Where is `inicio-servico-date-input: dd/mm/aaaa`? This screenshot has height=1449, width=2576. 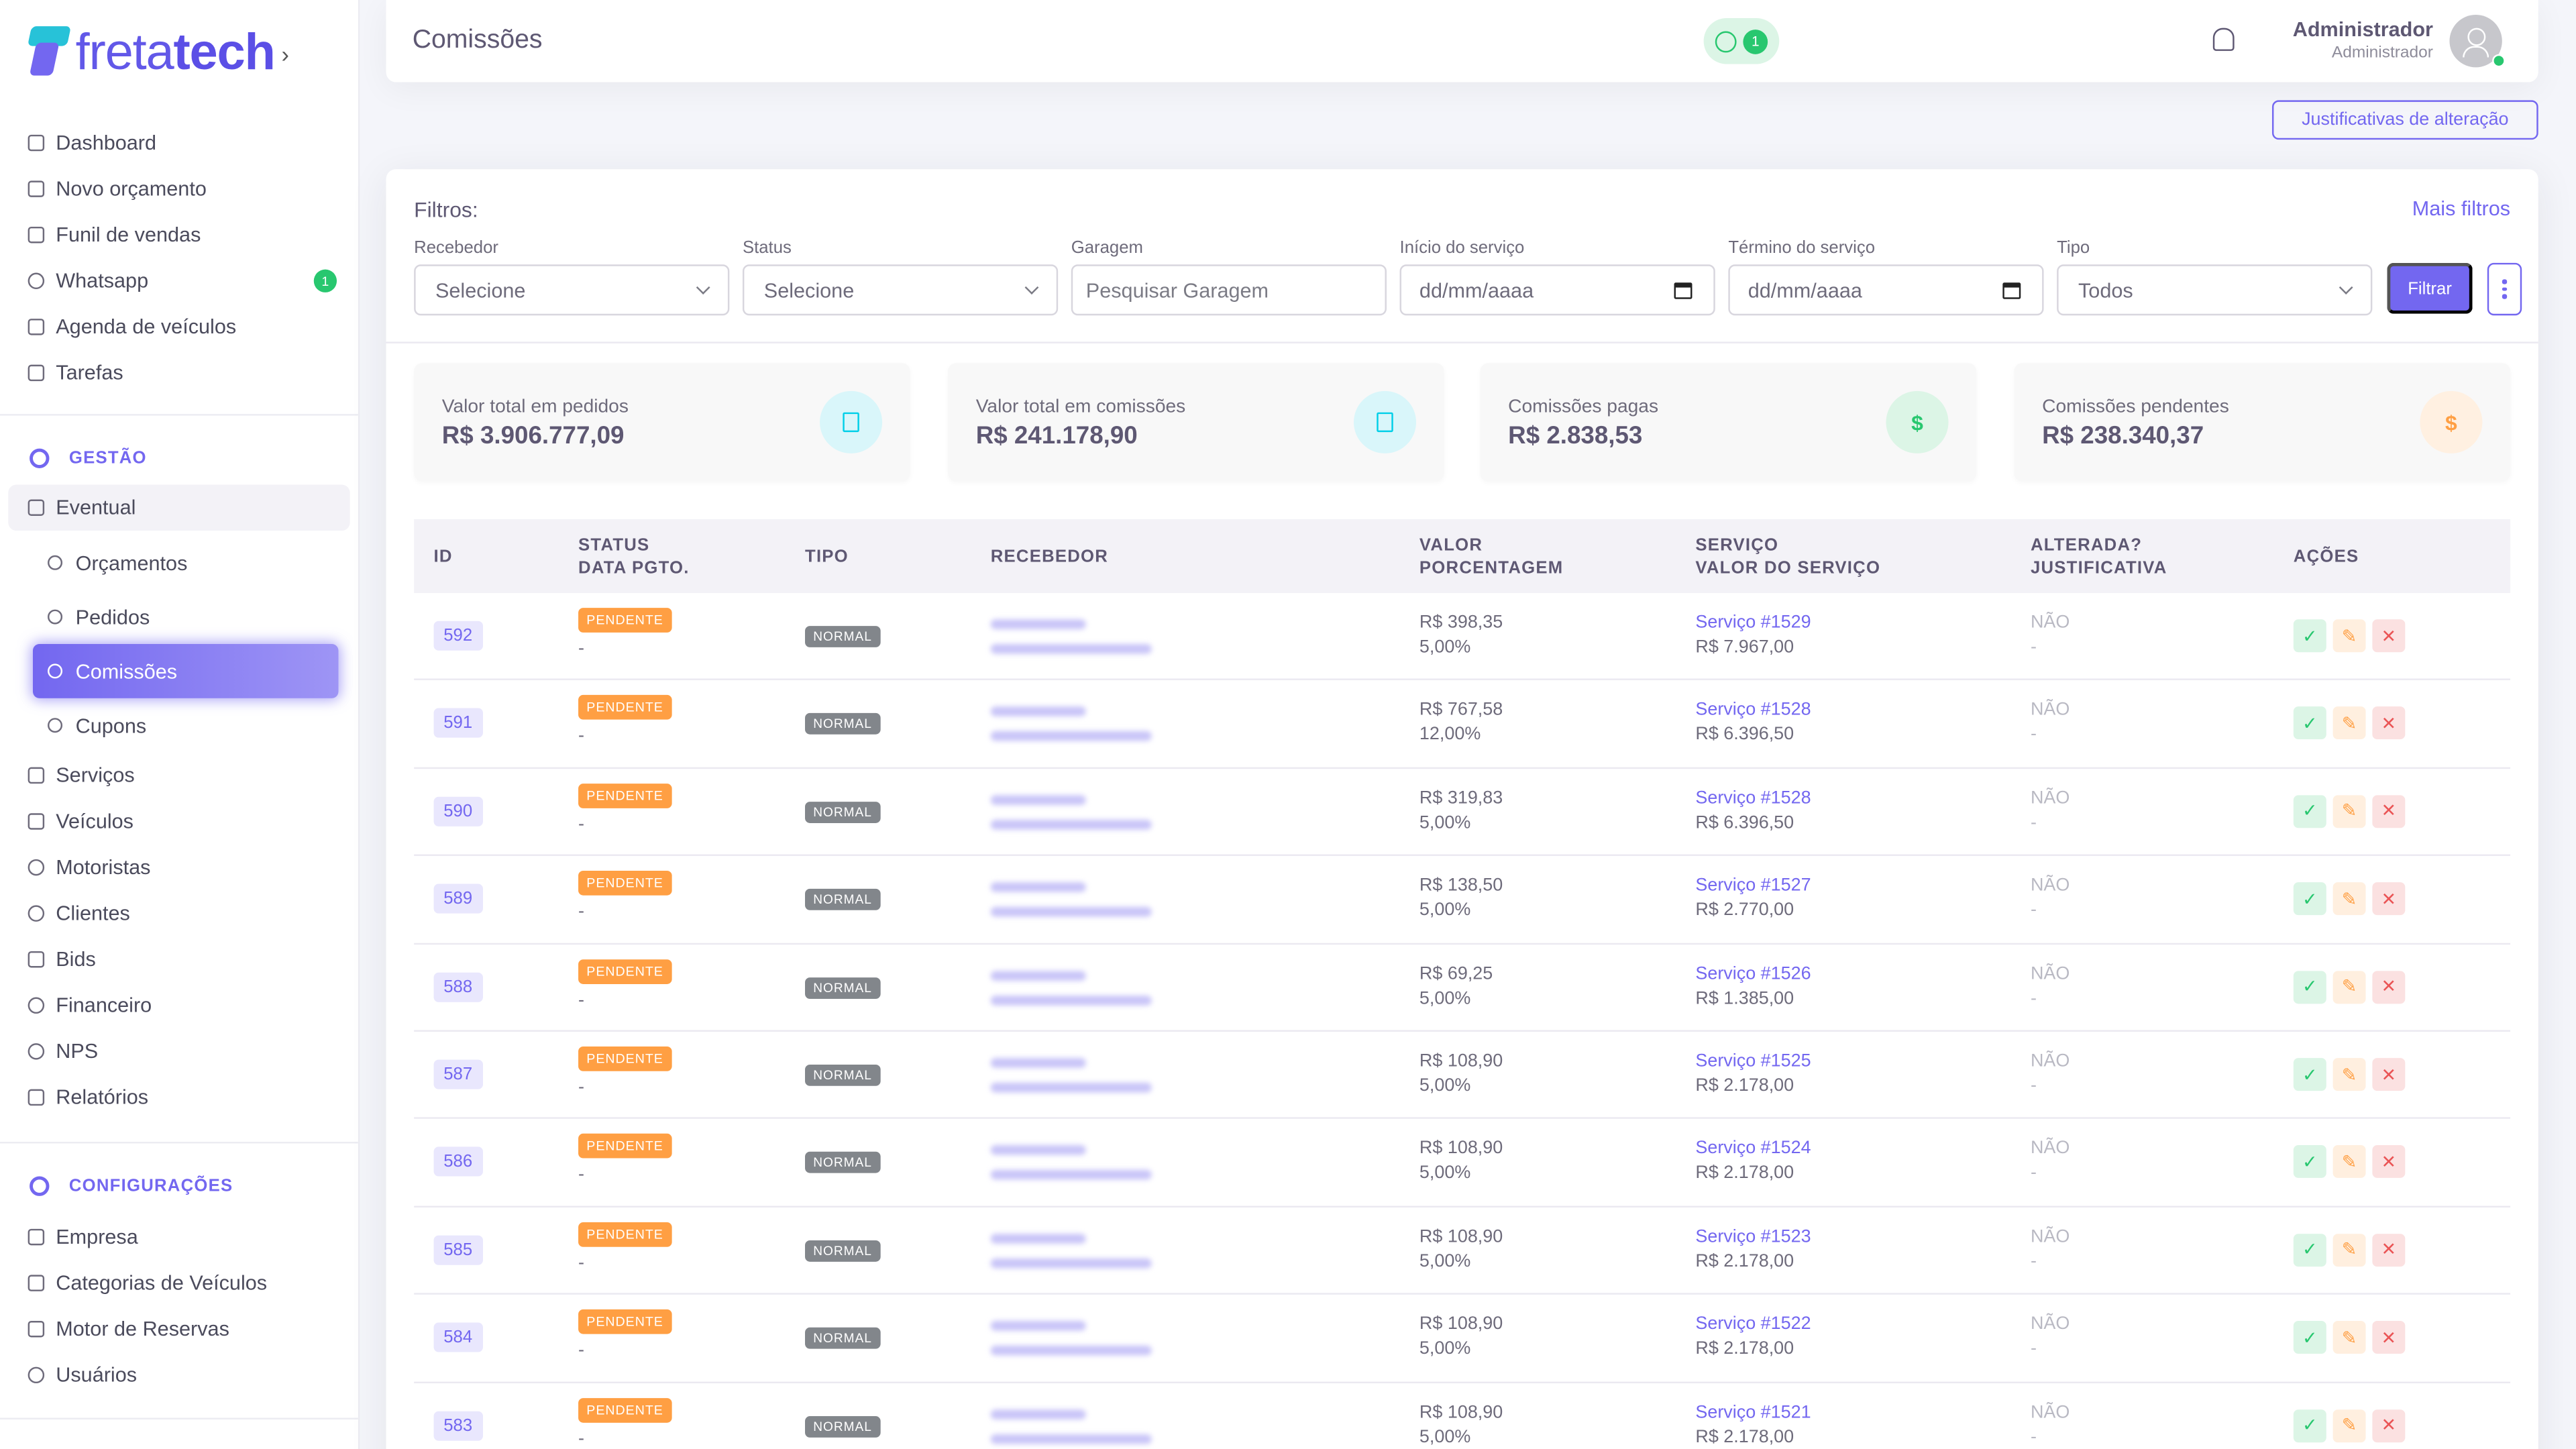 inicio-servico-date-input: dd/mm/aaaa is located at coordinates (1557, 290).